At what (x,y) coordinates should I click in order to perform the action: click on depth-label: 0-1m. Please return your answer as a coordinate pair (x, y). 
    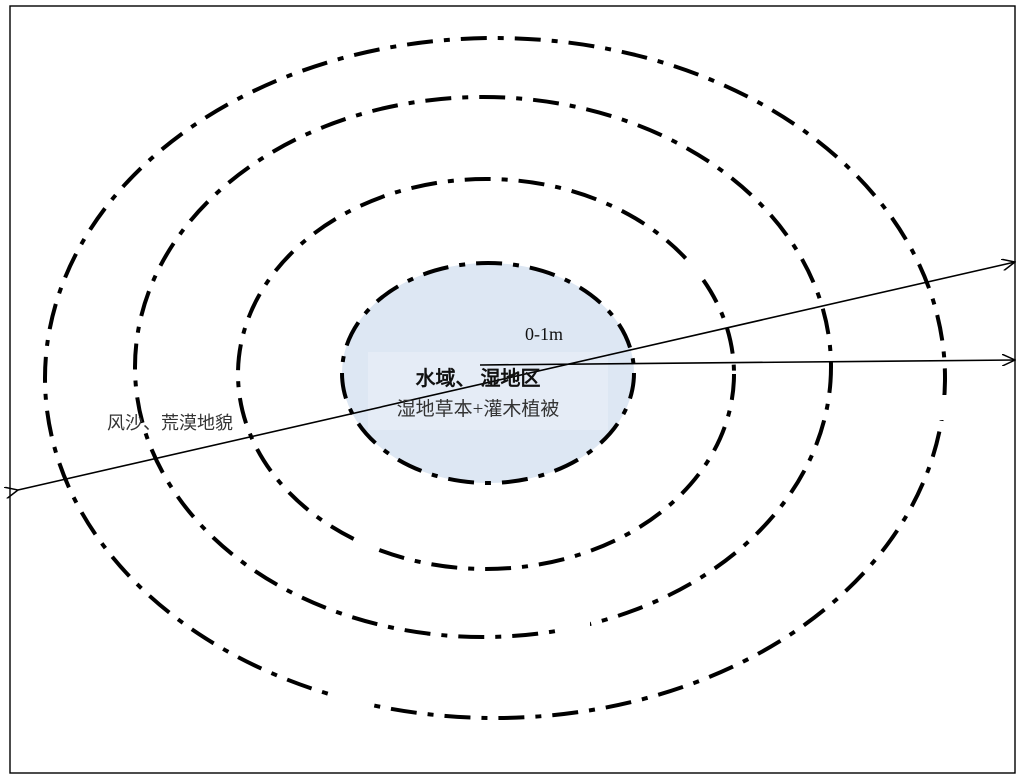
    Looking at the image, I should click on (544, 334).